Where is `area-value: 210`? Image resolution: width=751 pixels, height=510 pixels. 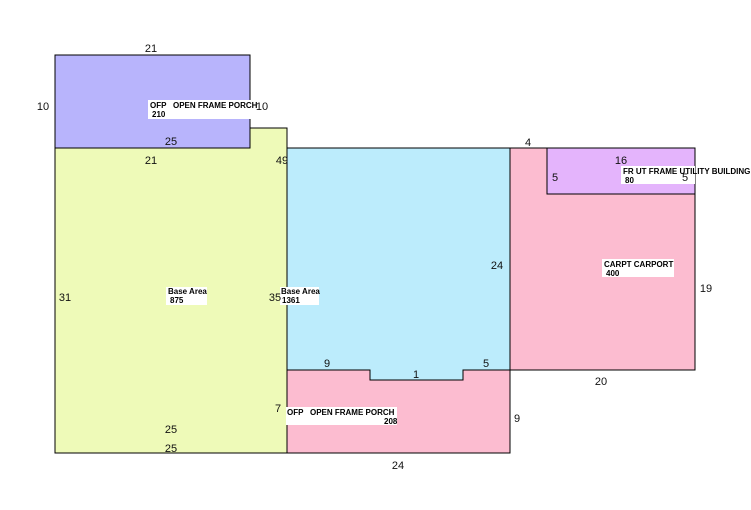 area-value: 210 is located at coordinates (159, 114).